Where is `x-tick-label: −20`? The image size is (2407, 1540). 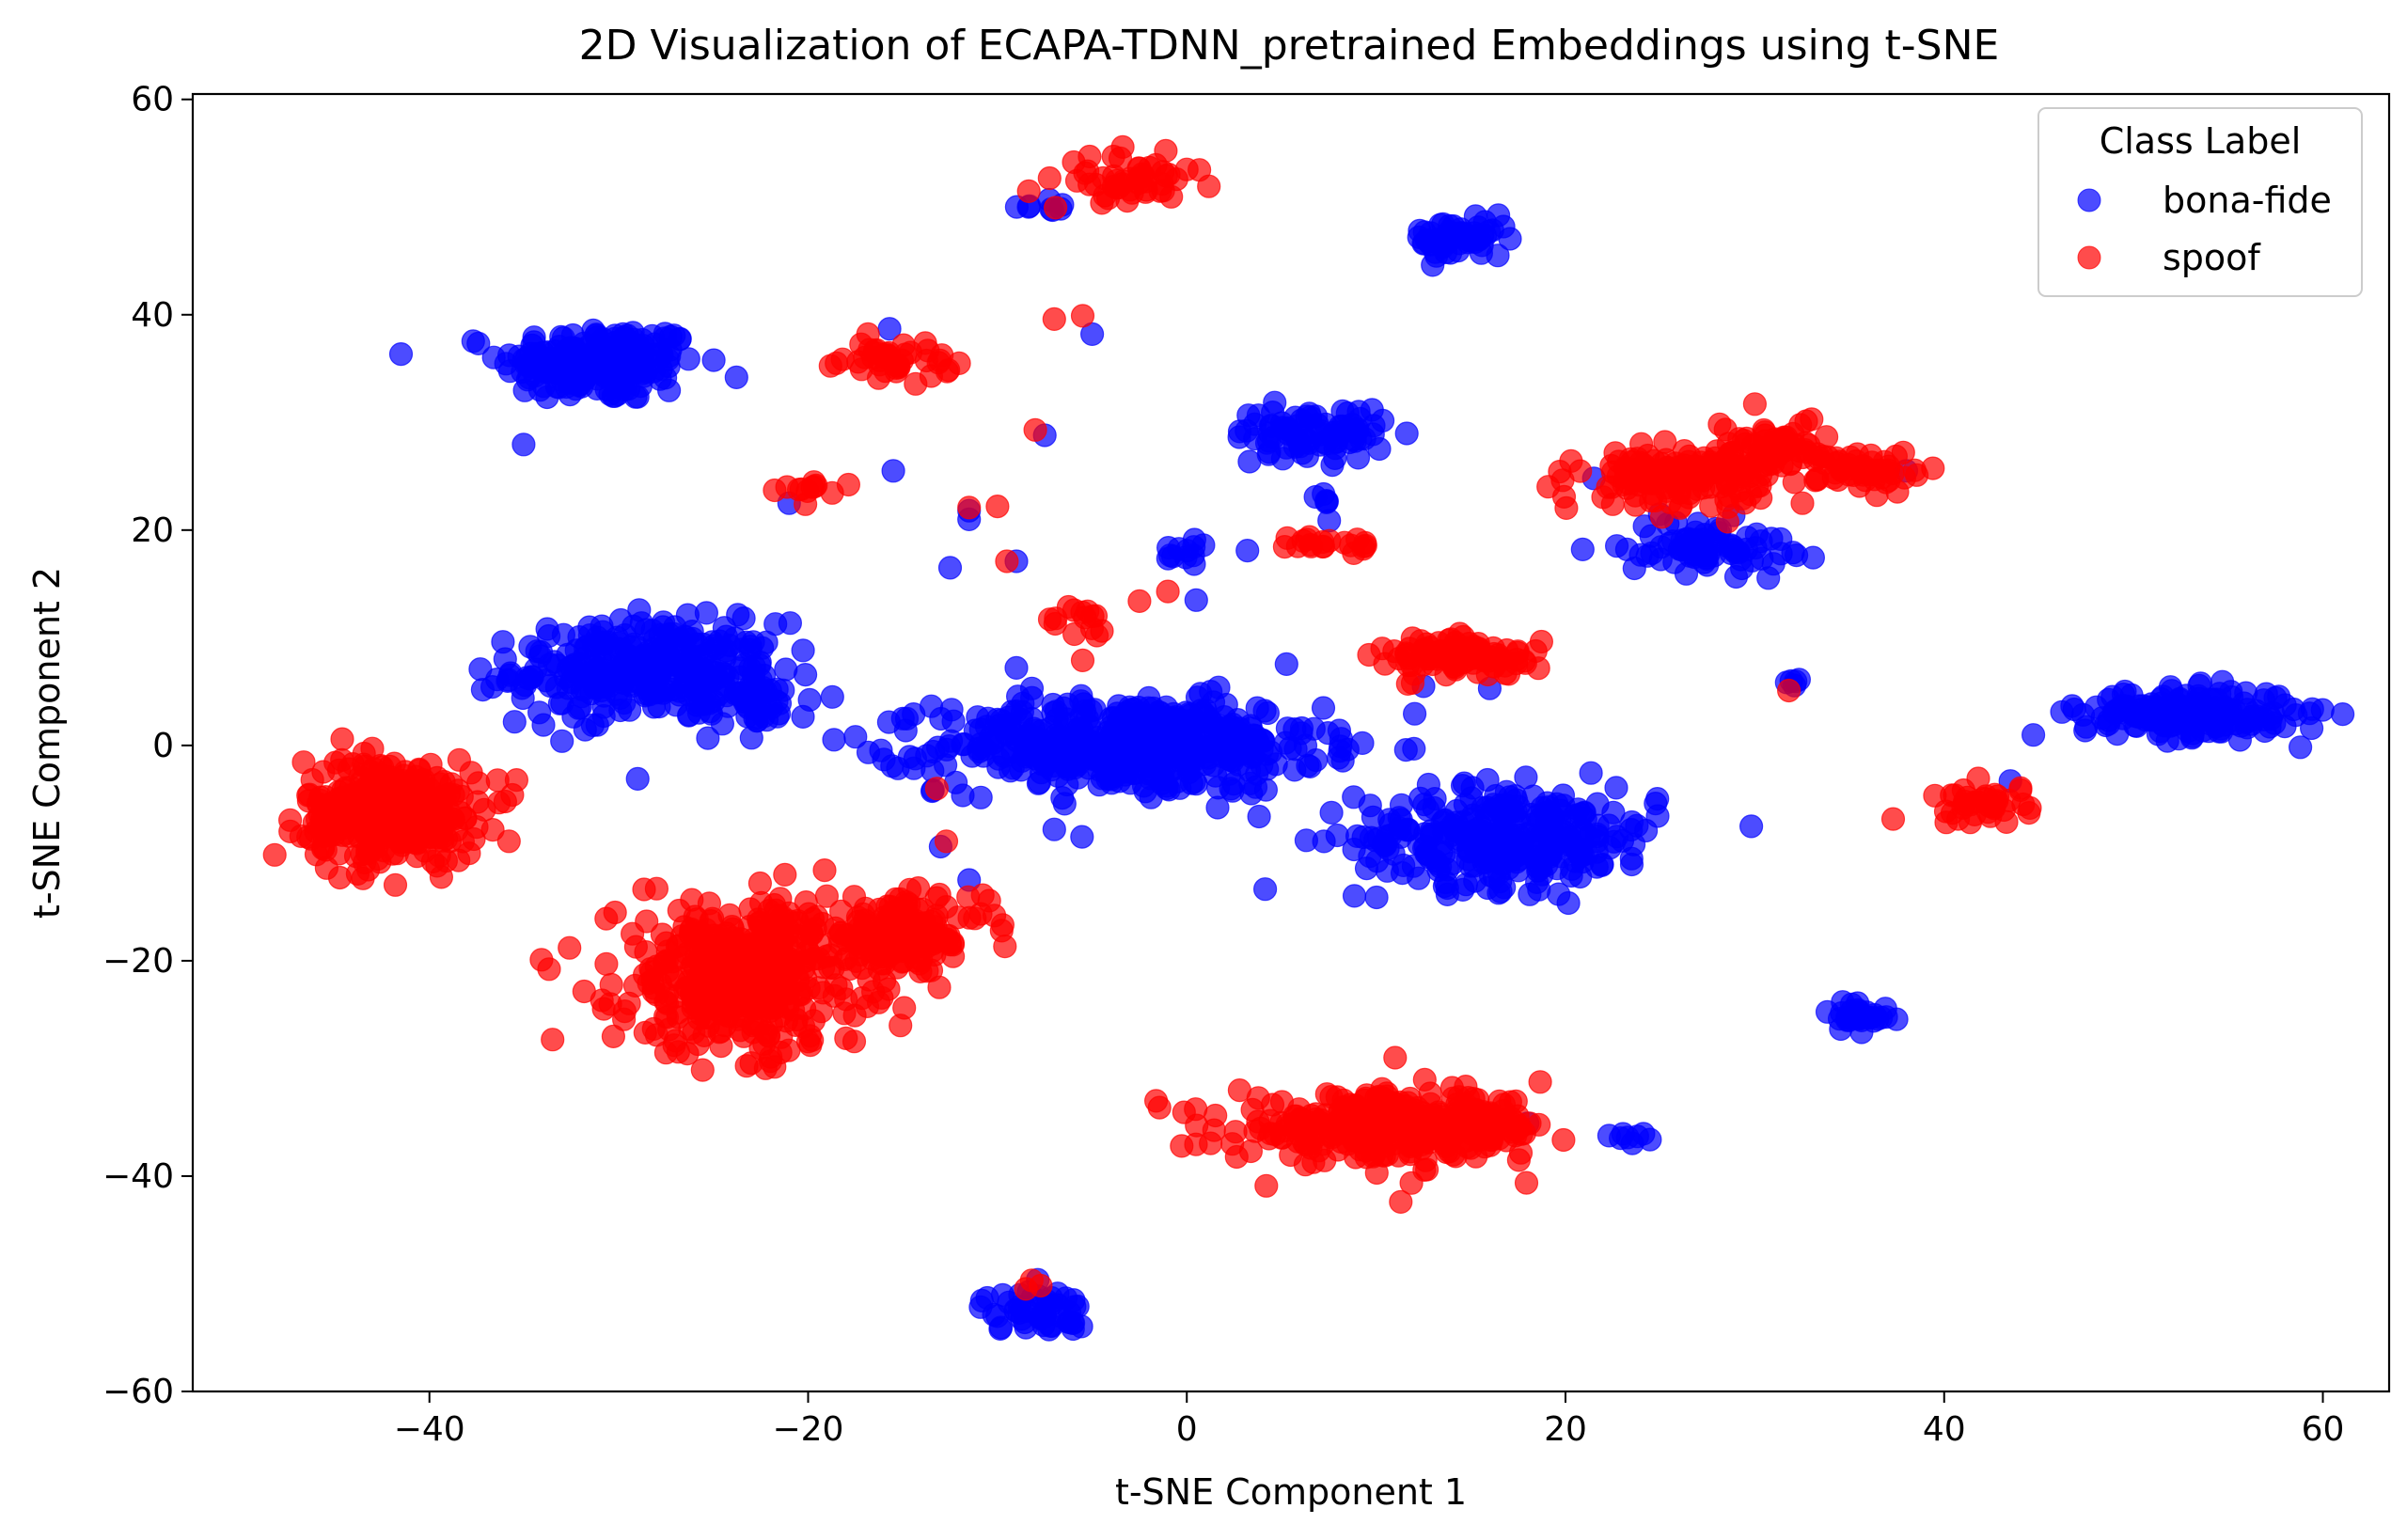 x-tick-label: −20 is located at coordinates (807, 1429).